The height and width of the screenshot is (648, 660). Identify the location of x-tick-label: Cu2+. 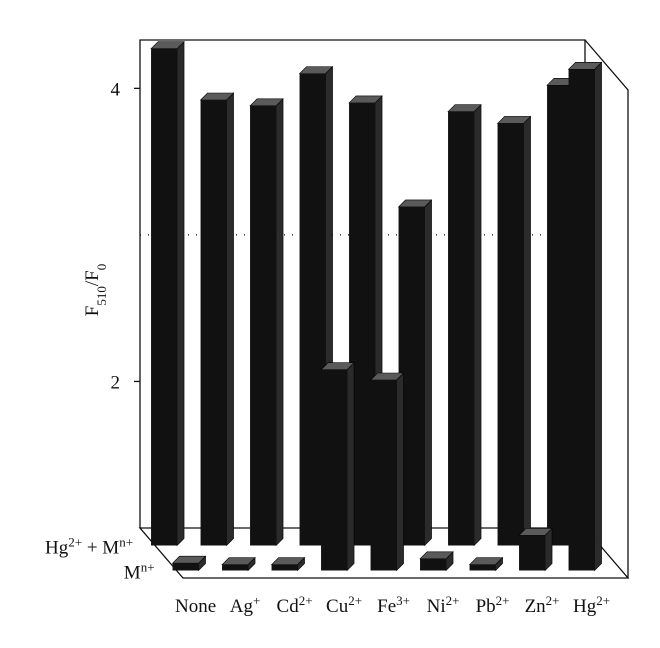
(344, 605).